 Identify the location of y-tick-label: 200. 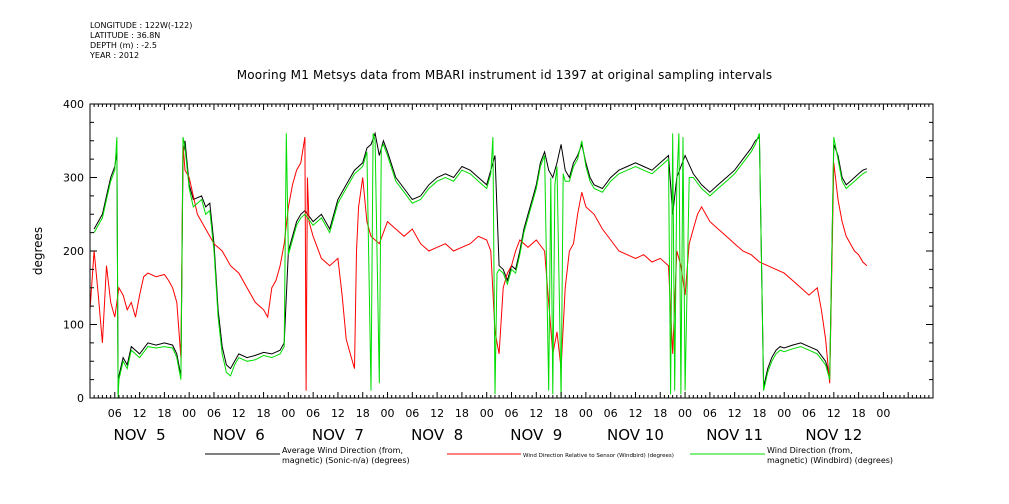
(73, 251).